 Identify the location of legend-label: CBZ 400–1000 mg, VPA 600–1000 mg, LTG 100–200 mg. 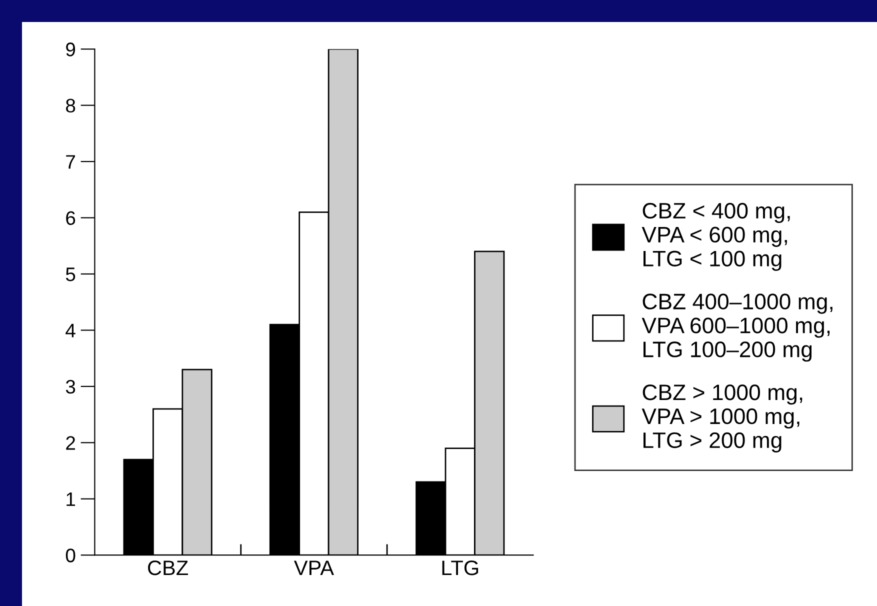
(737, 328).